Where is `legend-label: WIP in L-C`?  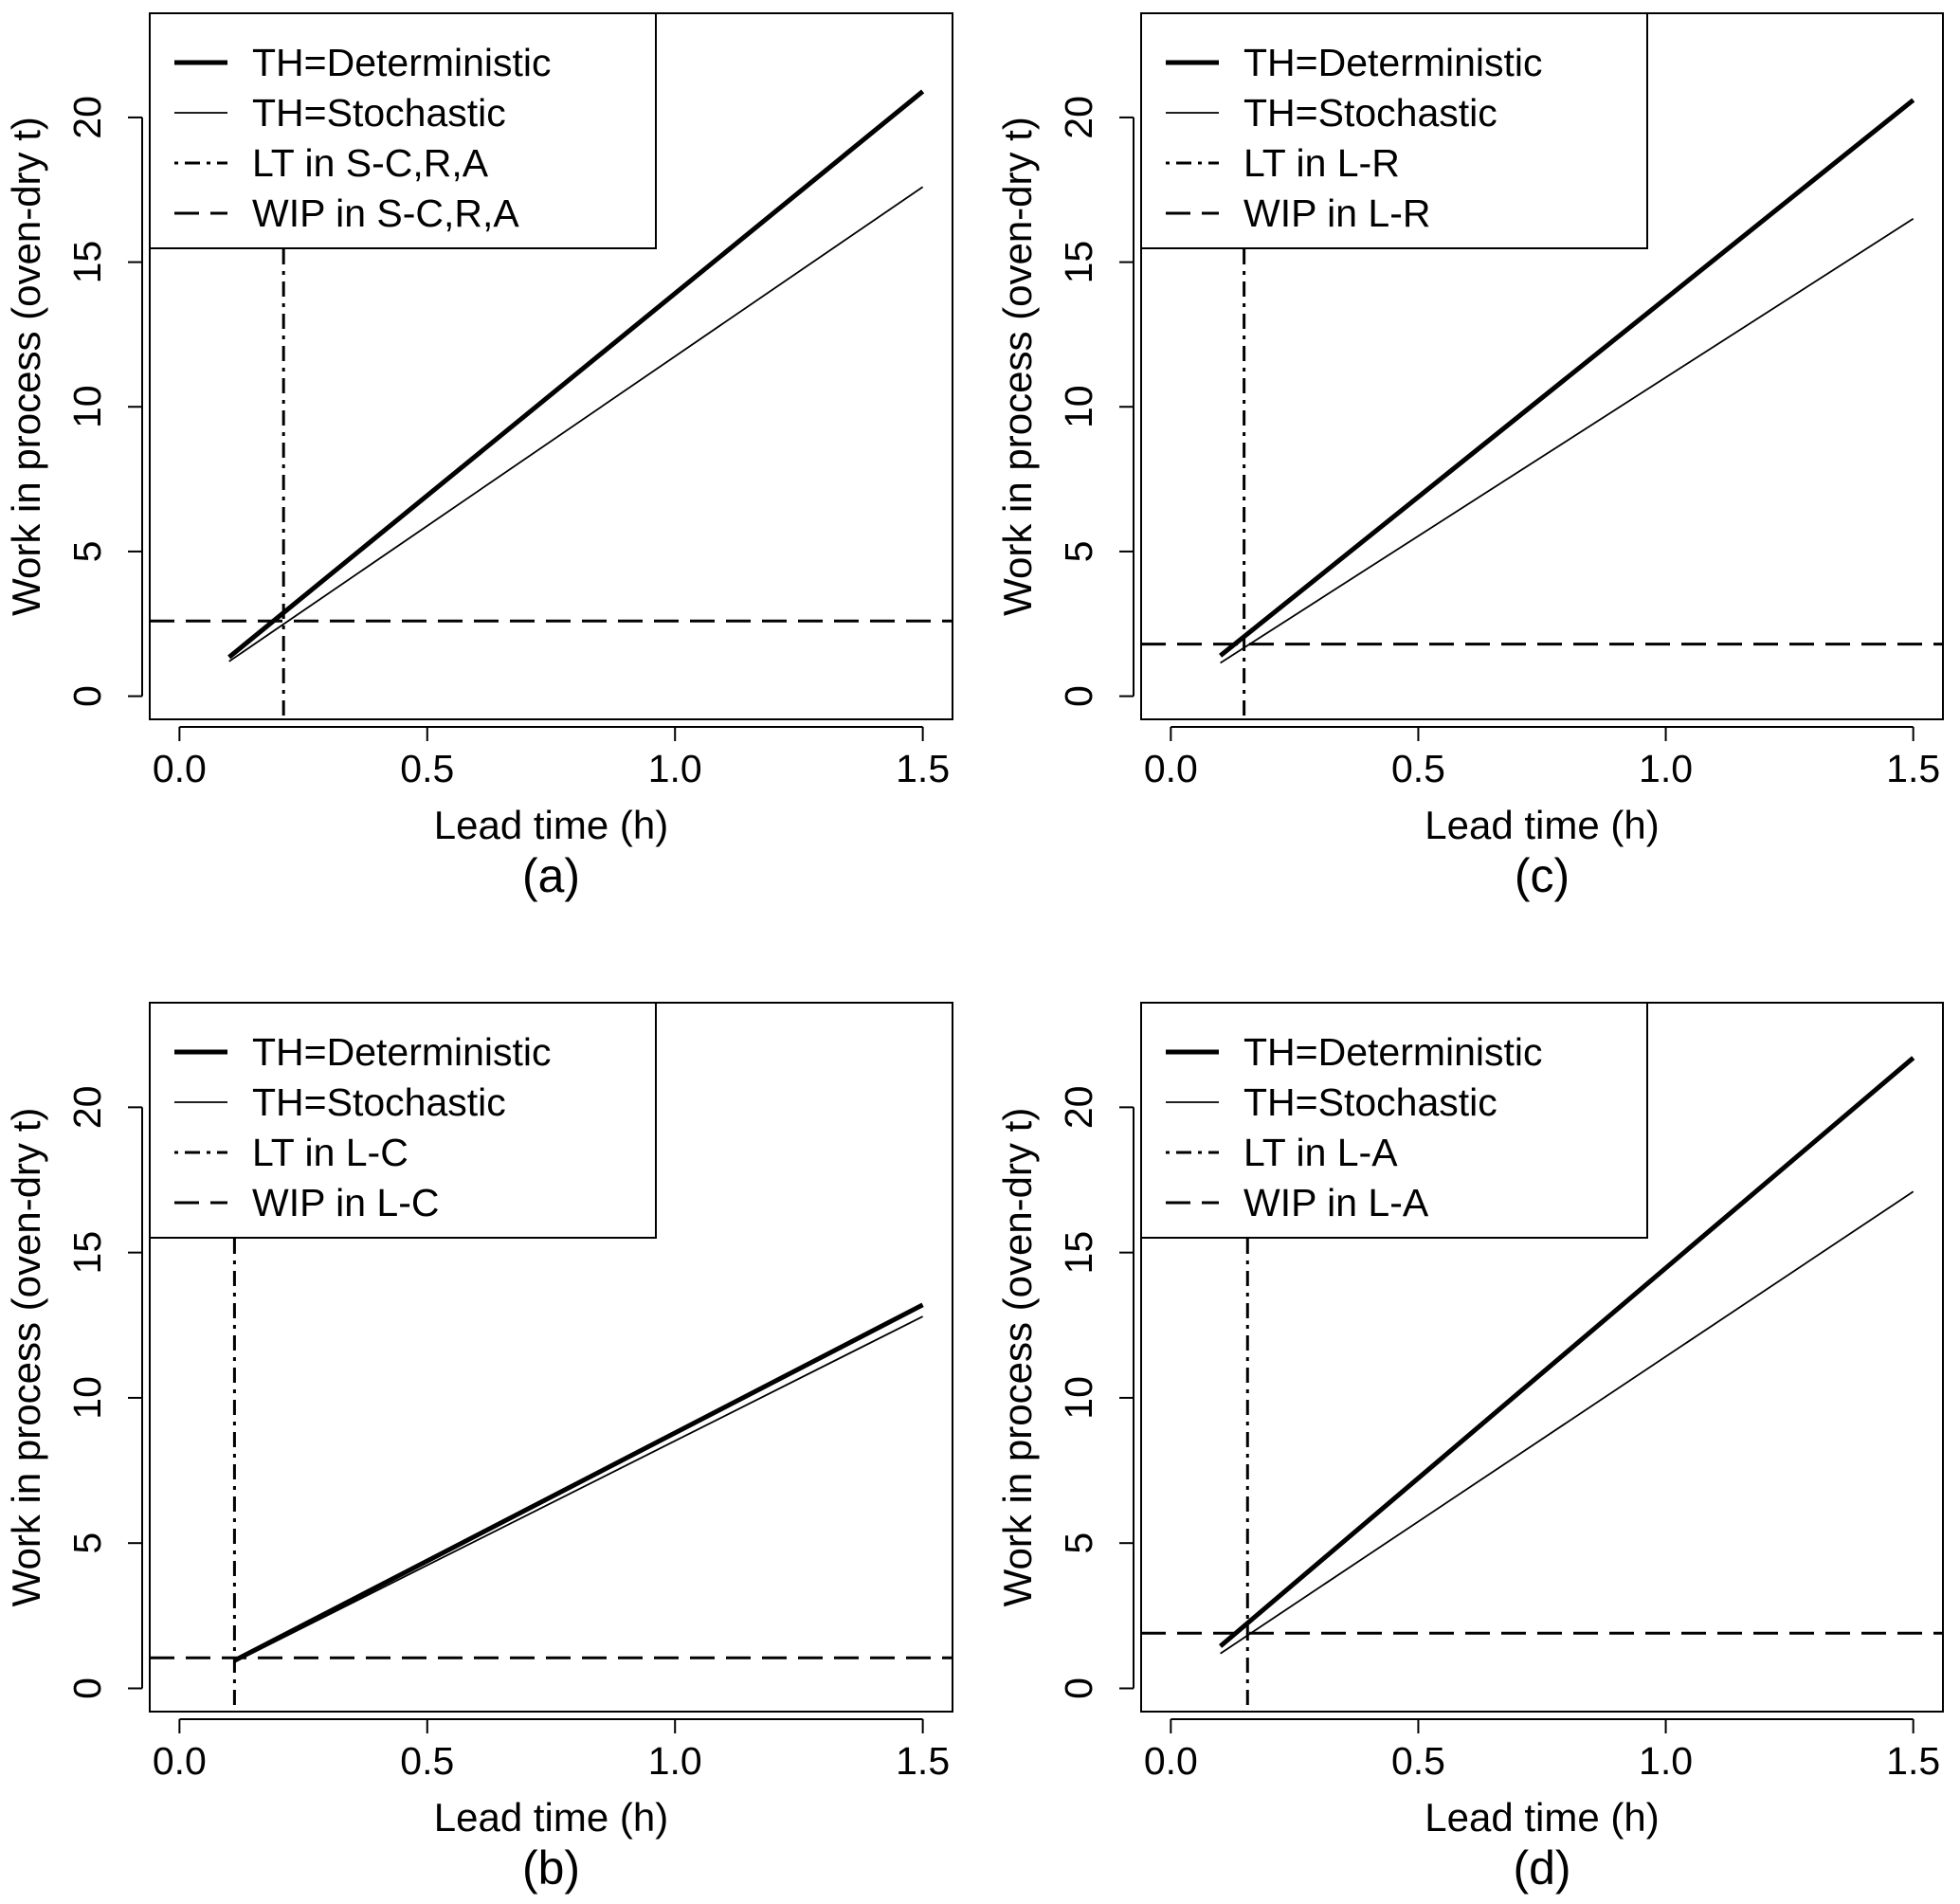 legend-label: WIP in L-C is located at coordinates (345, 1202).